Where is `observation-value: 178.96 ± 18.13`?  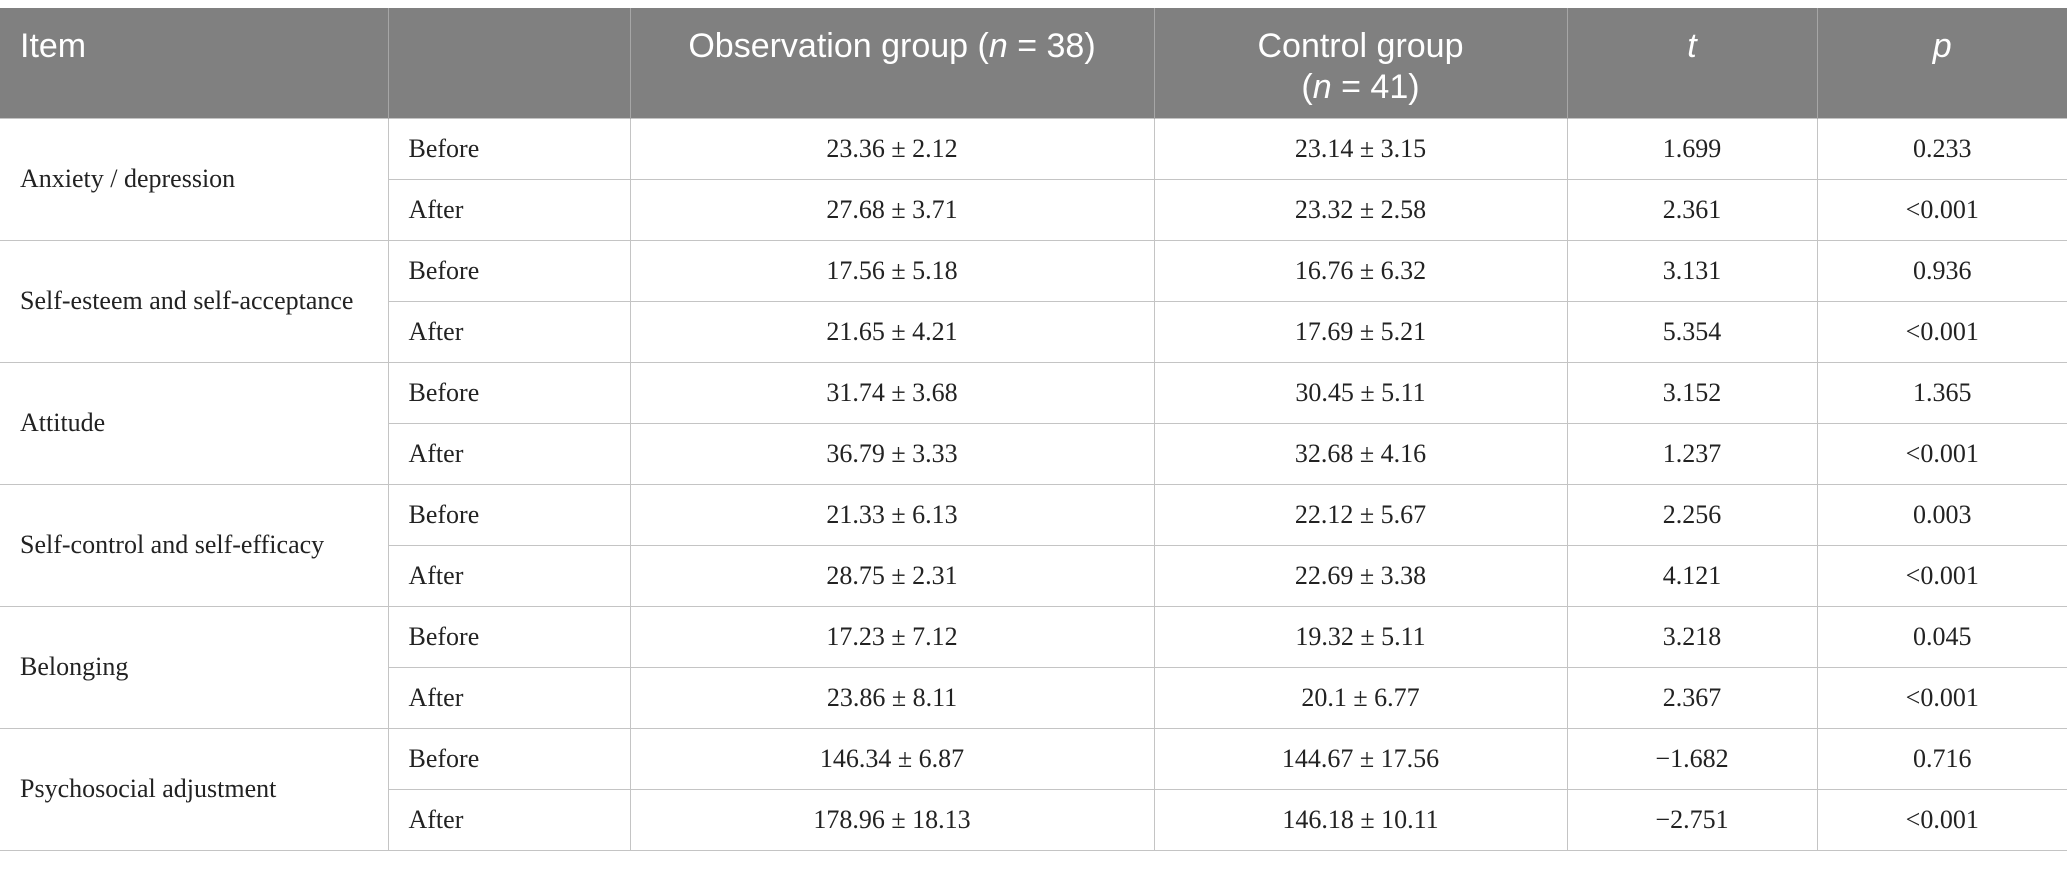 observation-value: 178.96 ± 18.13 is located at coordinates (892, 819).